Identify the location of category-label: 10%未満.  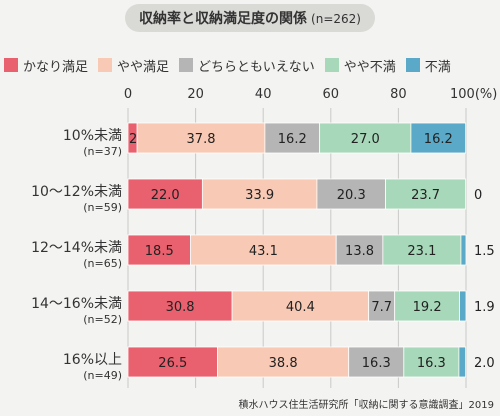
(92, 136).